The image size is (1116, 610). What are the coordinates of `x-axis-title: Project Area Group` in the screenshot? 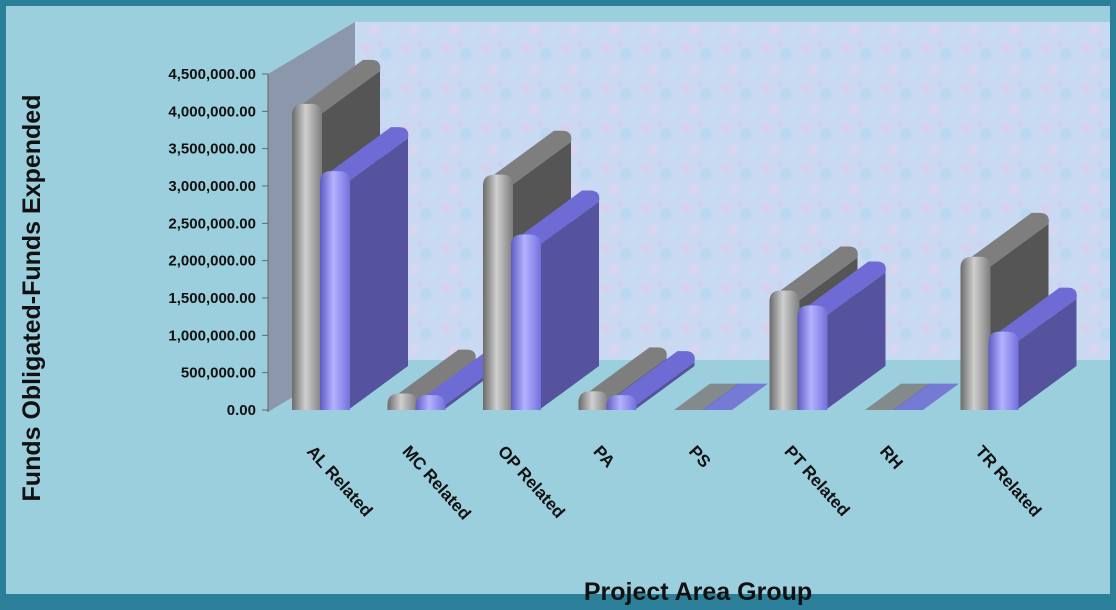 It's located at (698, 592).